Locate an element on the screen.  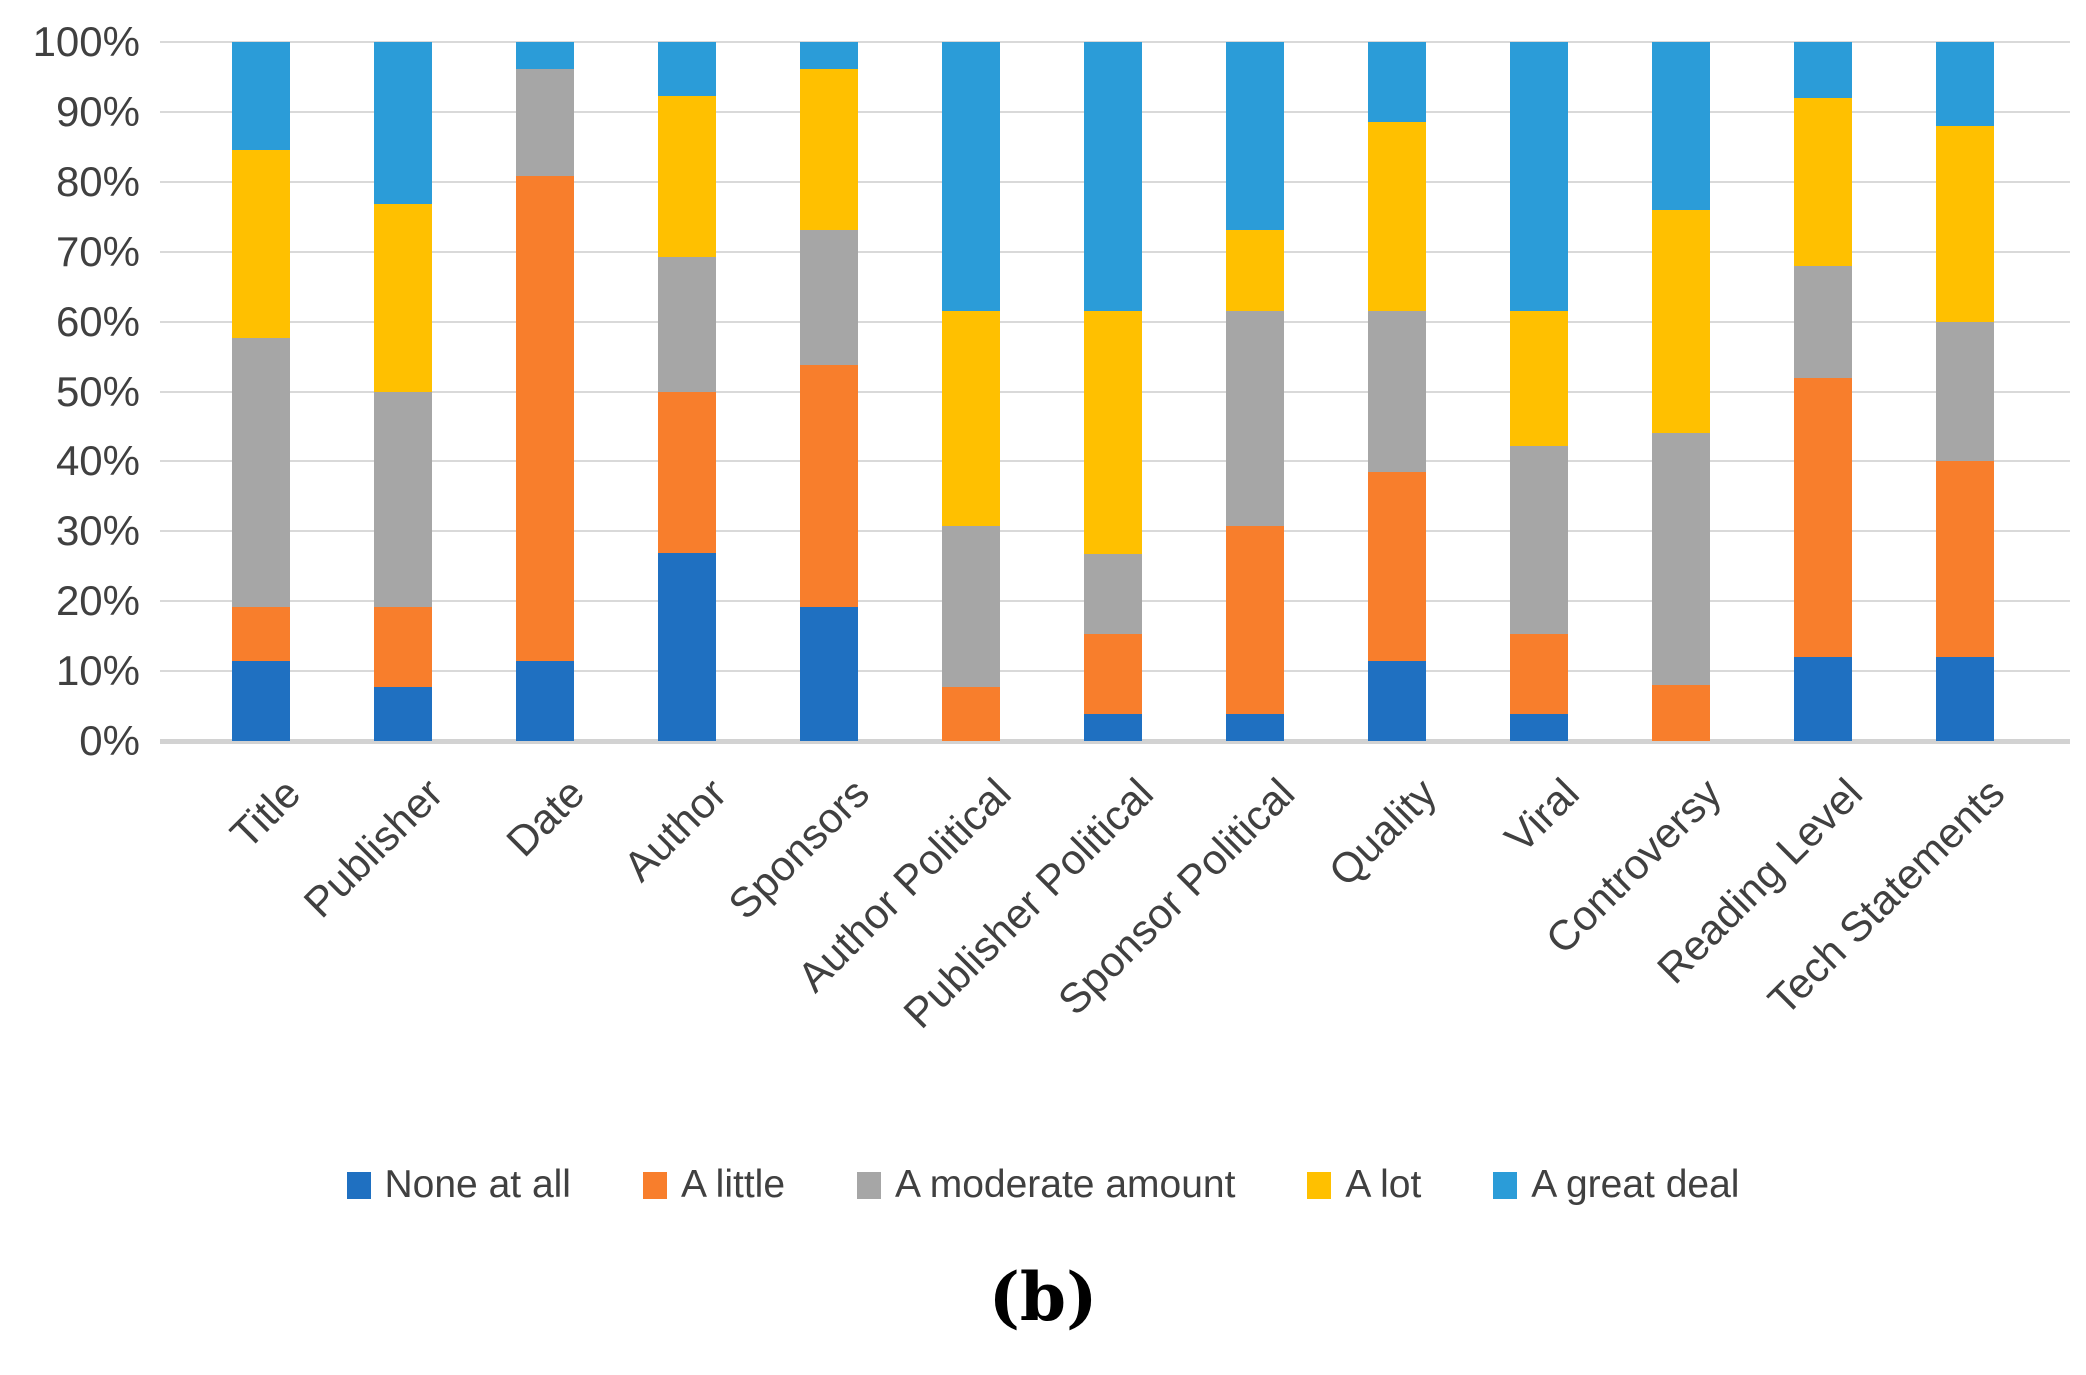
legend-label: None at all is located at coordinates (477, 1184).